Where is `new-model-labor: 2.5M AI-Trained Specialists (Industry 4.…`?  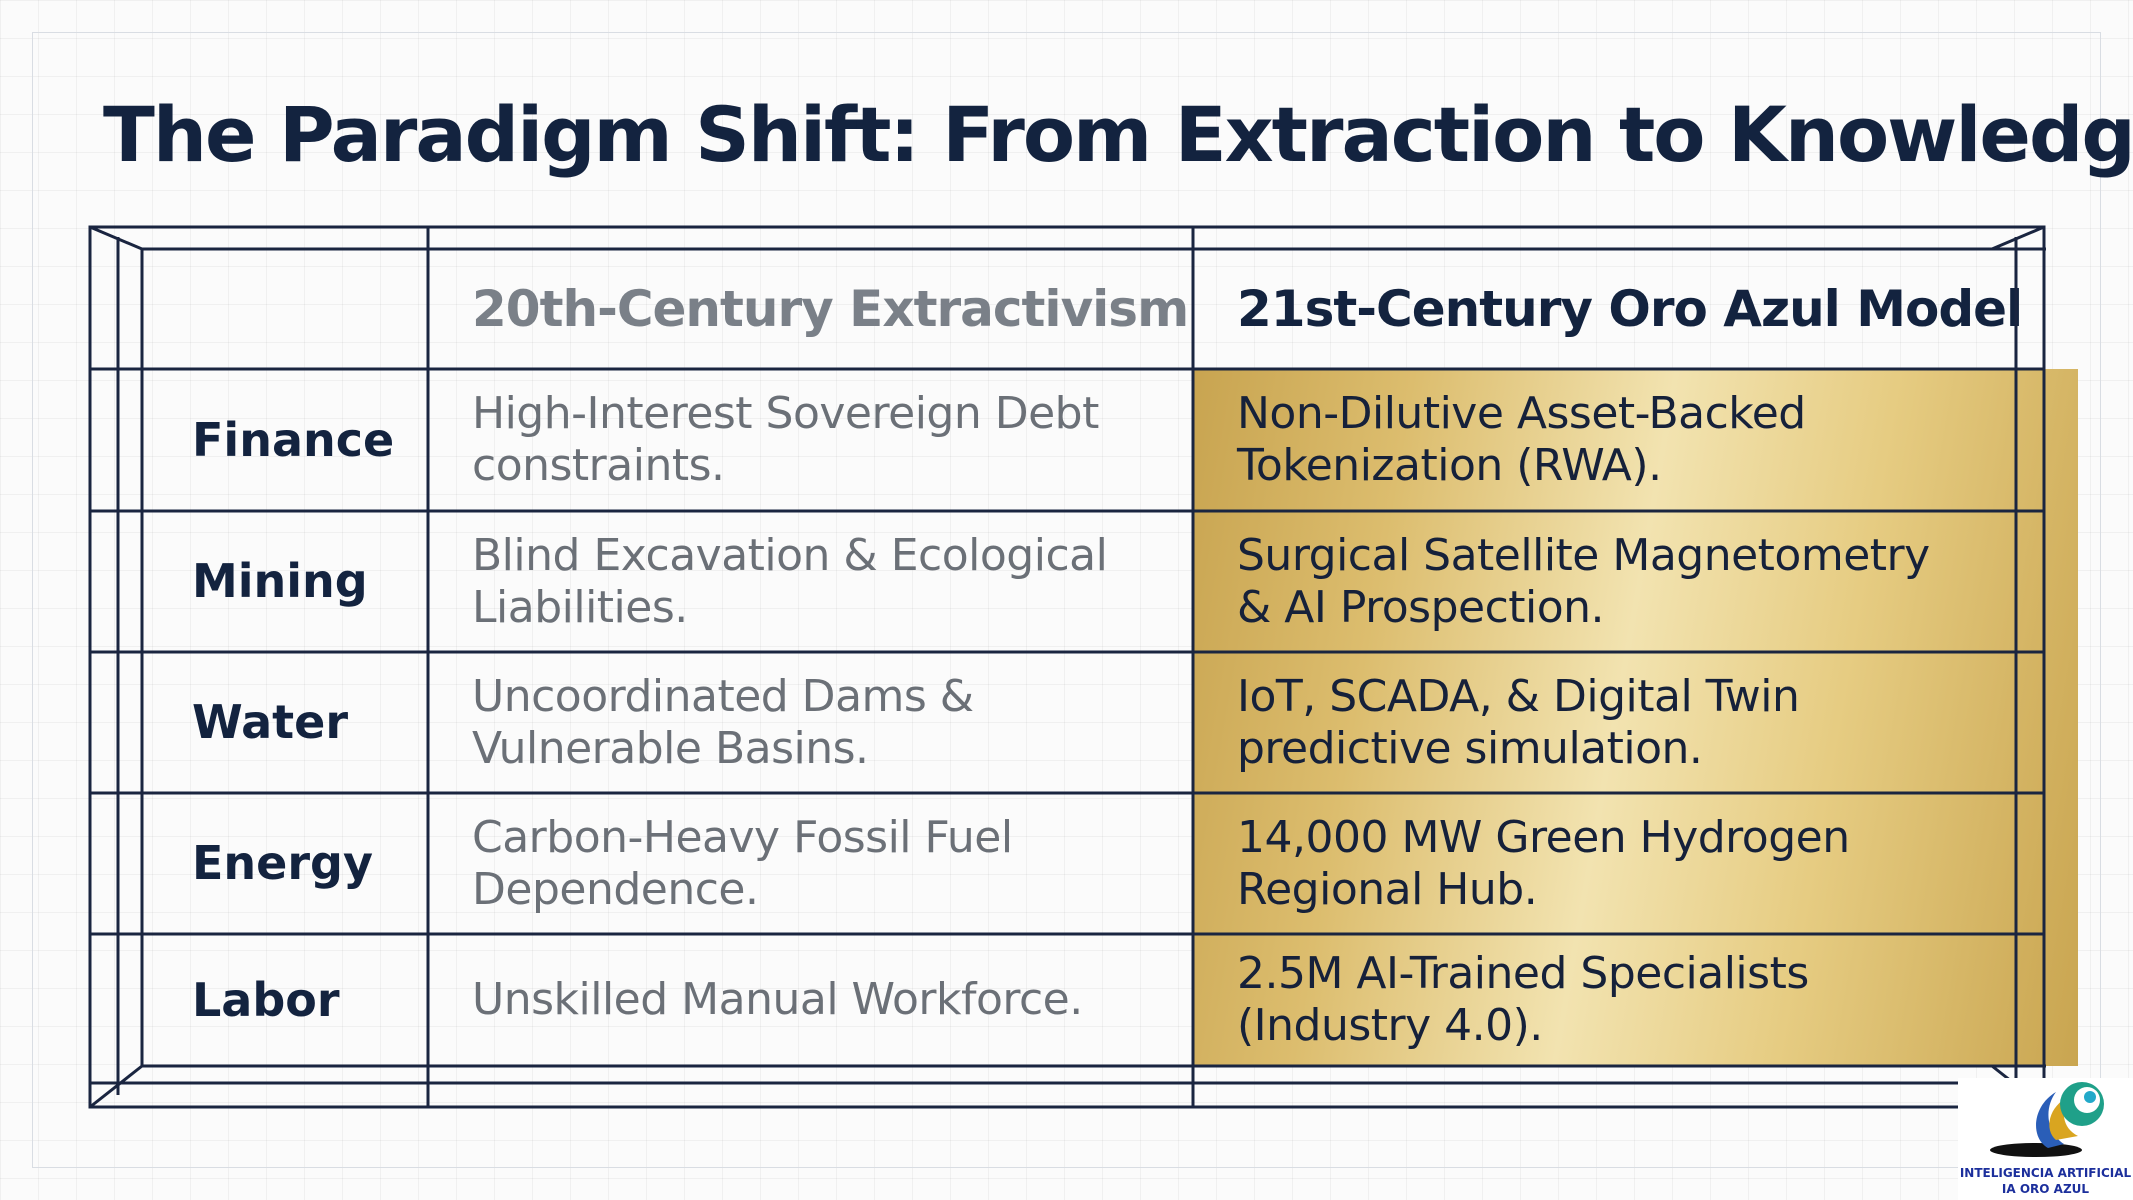
new-model-labor: 2.5M AI-Trained Specialists (Industry 4.… is located at coordinates (1635, 1000).